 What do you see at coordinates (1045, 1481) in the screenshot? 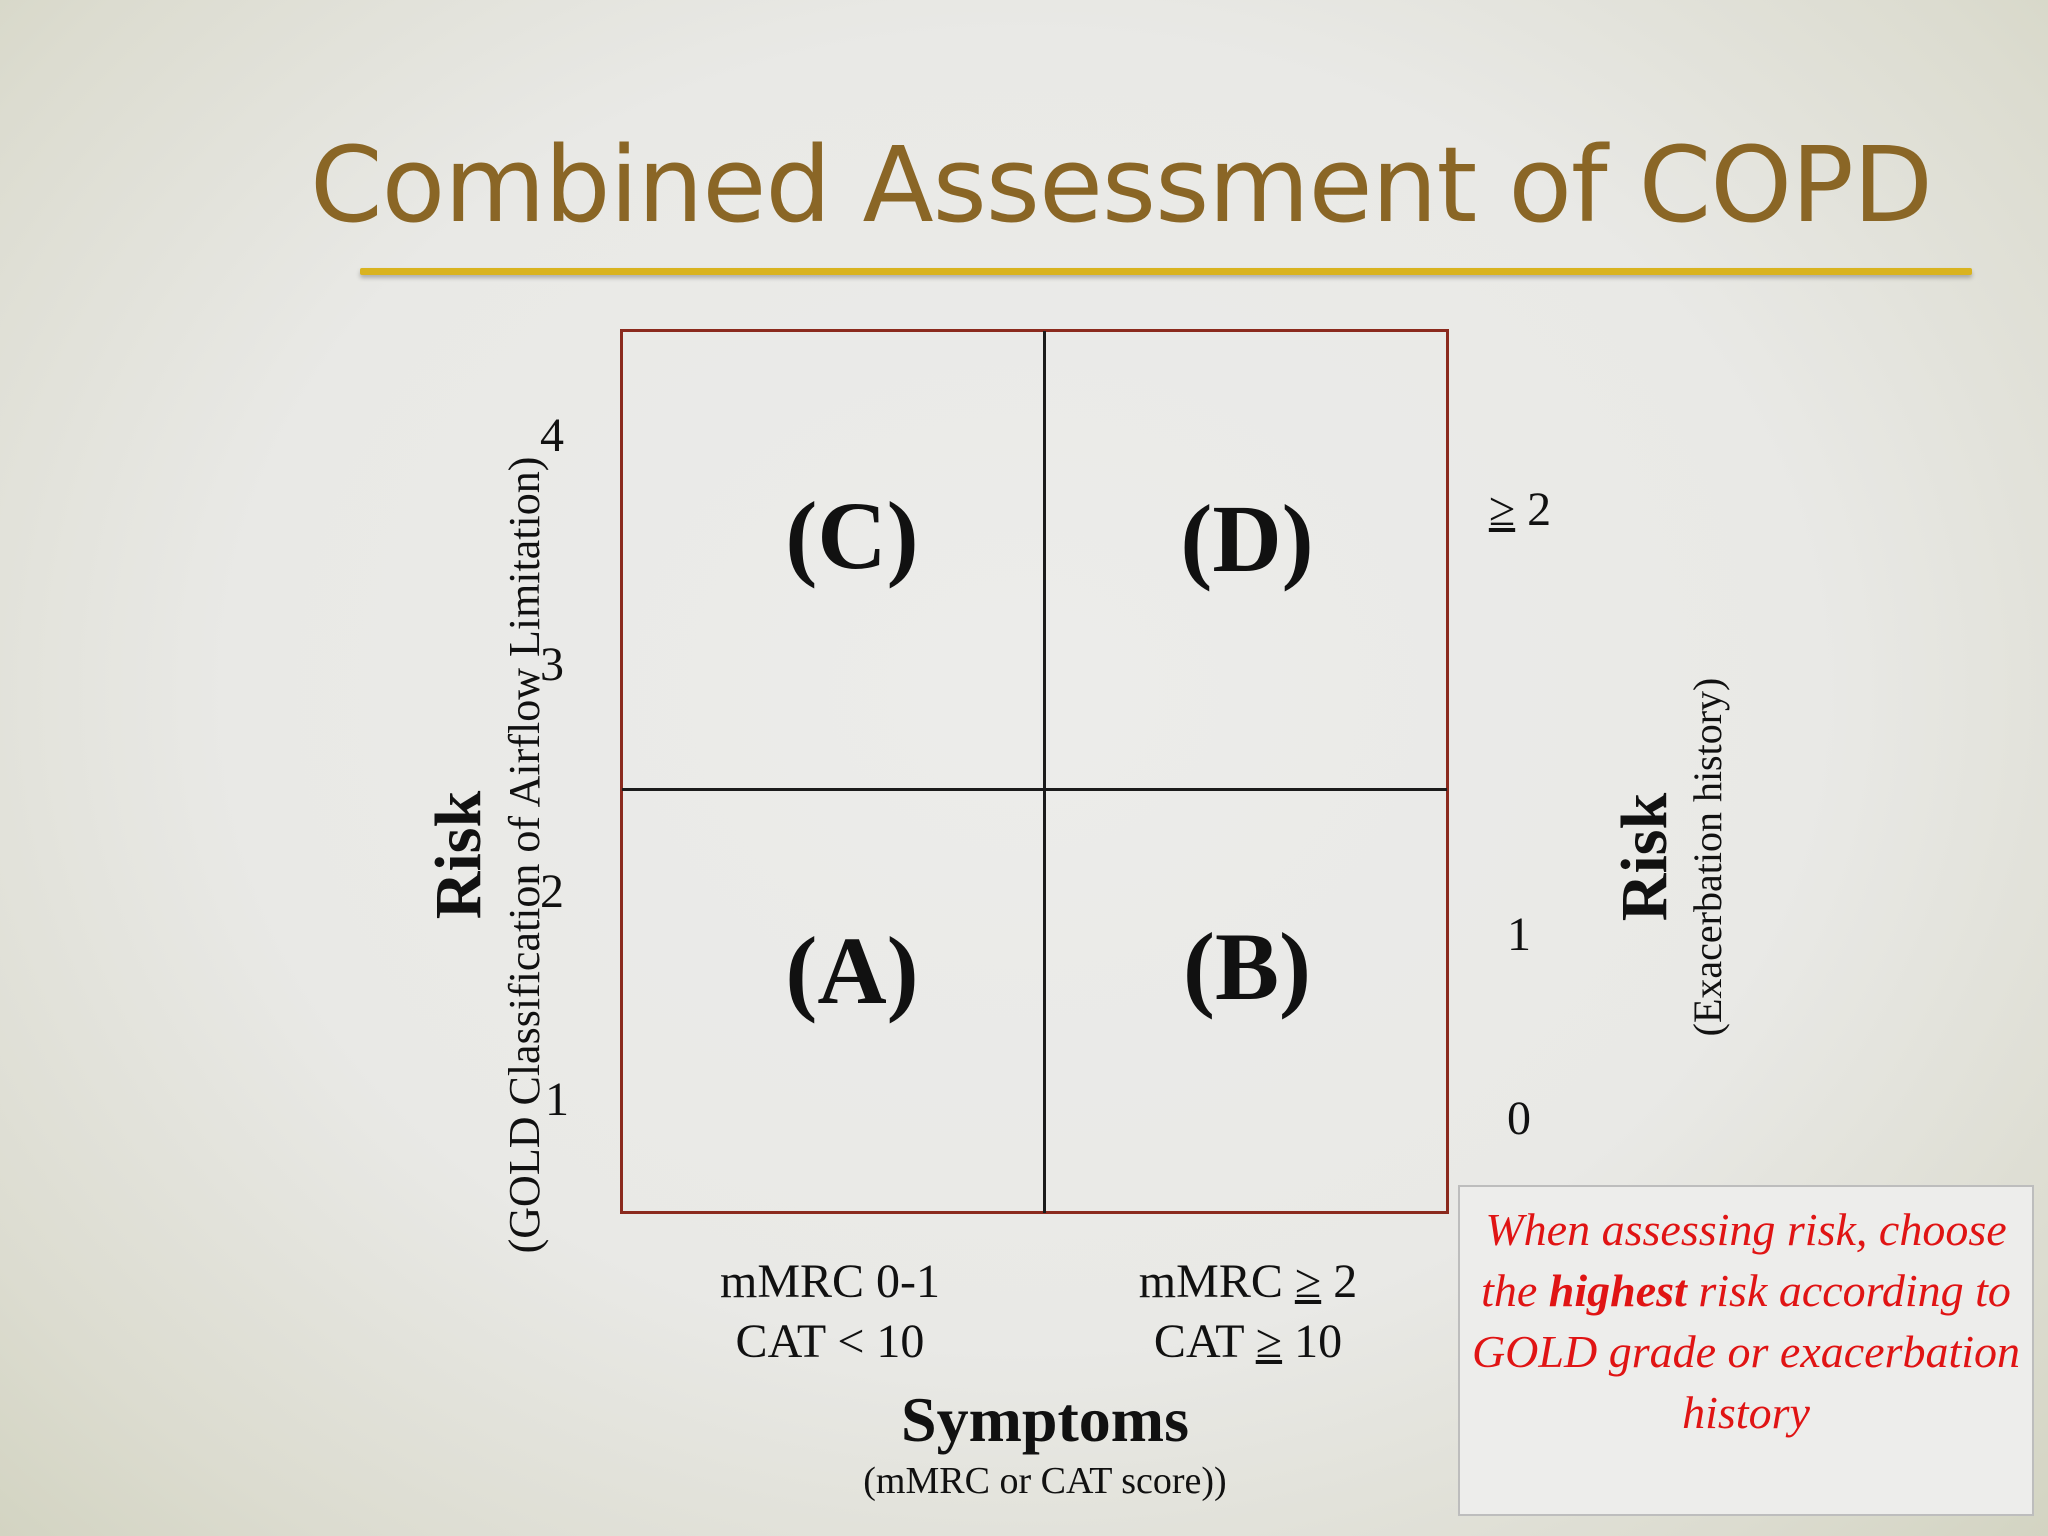
I see `symptoms-subtitle: (mMRC or CAT score))` at bounding box center [1045, 1481].